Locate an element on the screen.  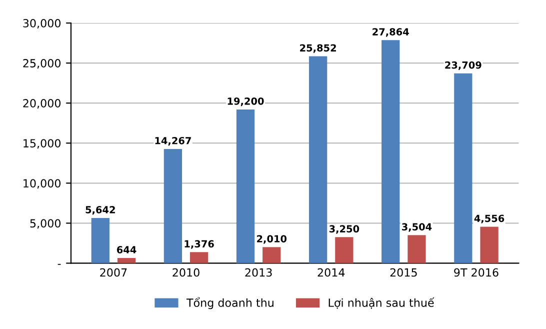
x-tick-label: 2013 is located at coordinates (258, 272).